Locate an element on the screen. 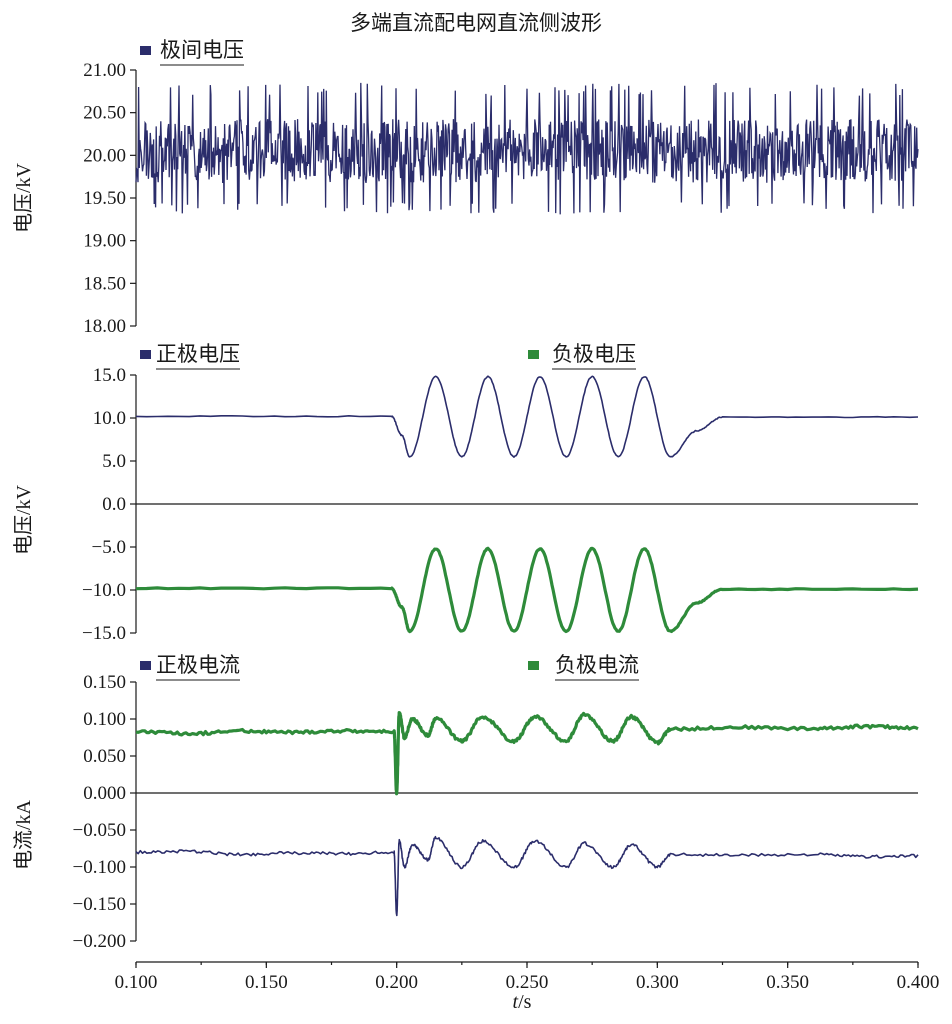  legend-item: 极间电压 is located at coordinates (192, 52).